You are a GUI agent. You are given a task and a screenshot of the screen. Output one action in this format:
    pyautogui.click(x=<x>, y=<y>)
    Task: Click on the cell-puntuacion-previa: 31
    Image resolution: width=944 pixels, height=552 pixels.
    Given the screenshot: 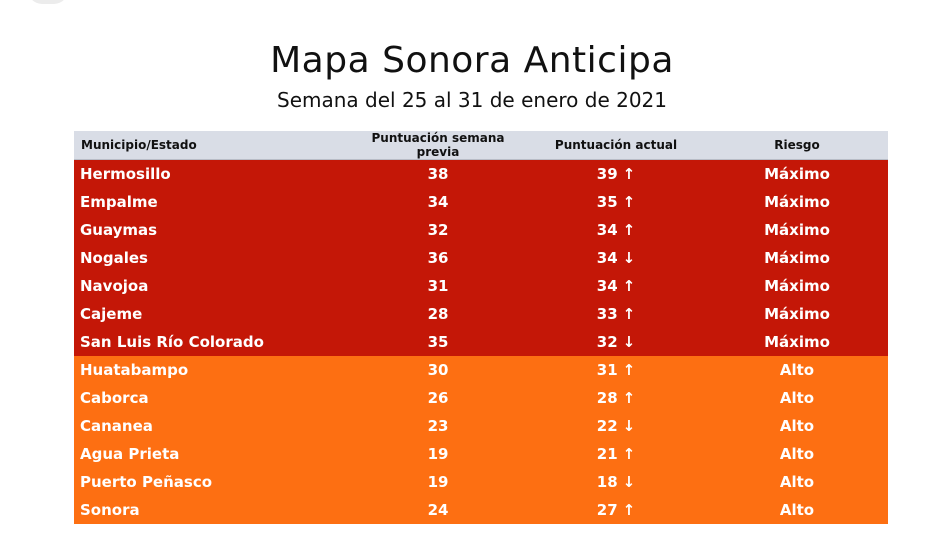 What is the action you would take?
    pyautogui.click(x=438, y=286)
    